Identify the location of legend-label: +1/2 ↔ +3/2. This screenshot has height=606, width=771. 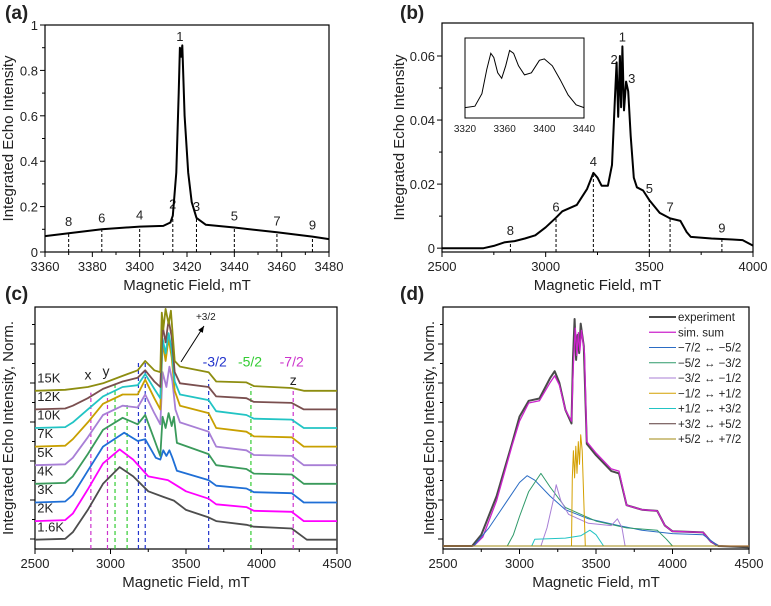
(709, 410).